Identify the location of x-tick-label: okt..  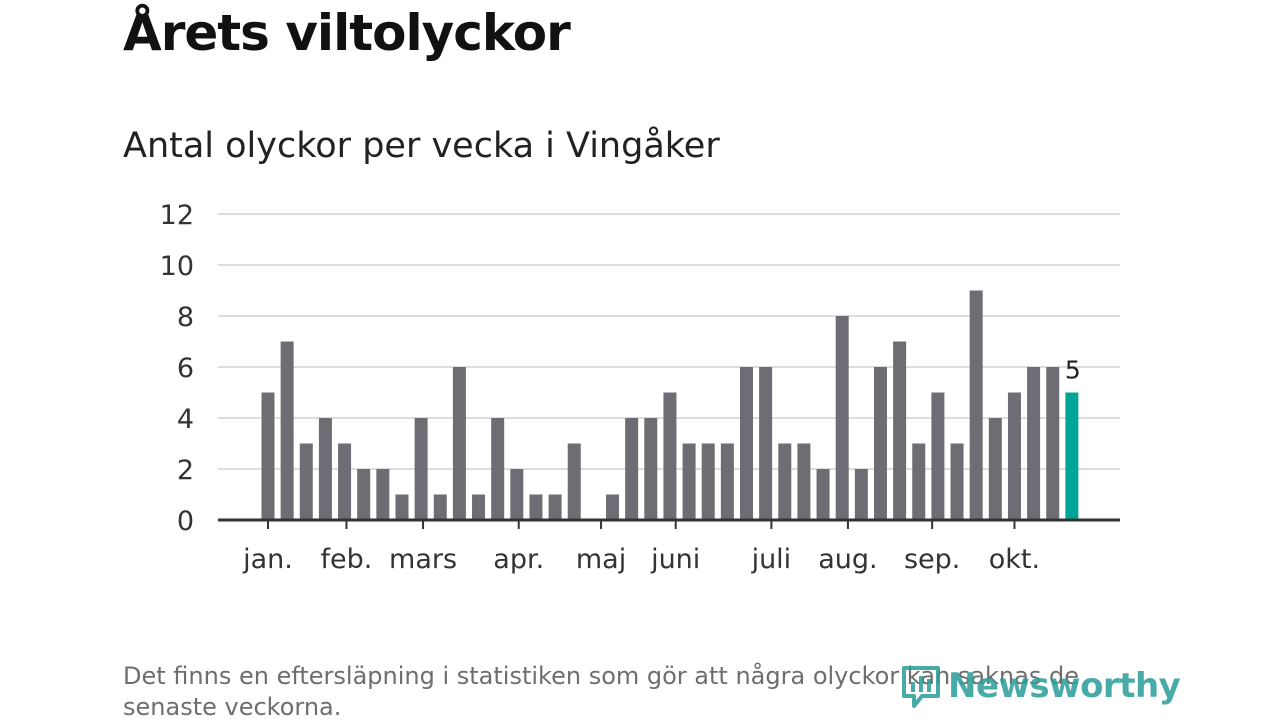
(1014, 559).